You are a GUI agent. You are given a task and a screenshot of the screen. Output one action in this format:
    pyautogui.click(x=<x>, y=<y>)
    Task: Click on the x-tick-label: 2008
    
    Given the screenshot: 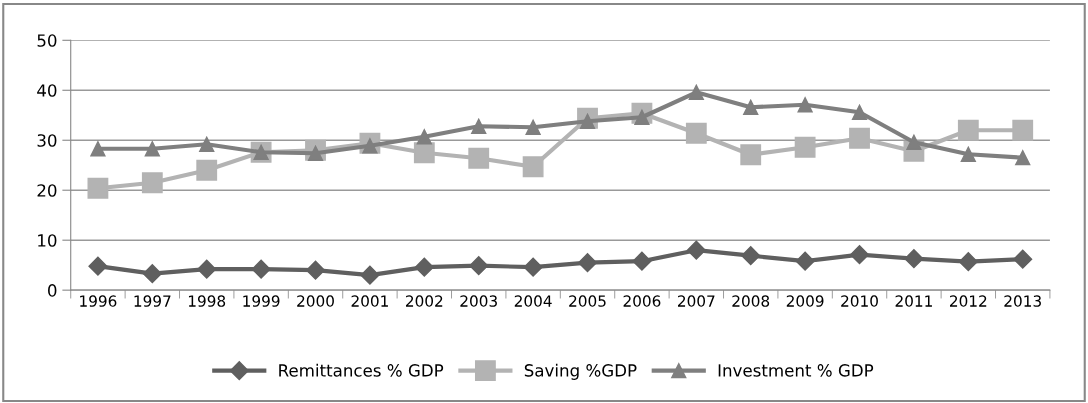 What is the action you would take?
    pyautogui.click(x=751, y=301)
    